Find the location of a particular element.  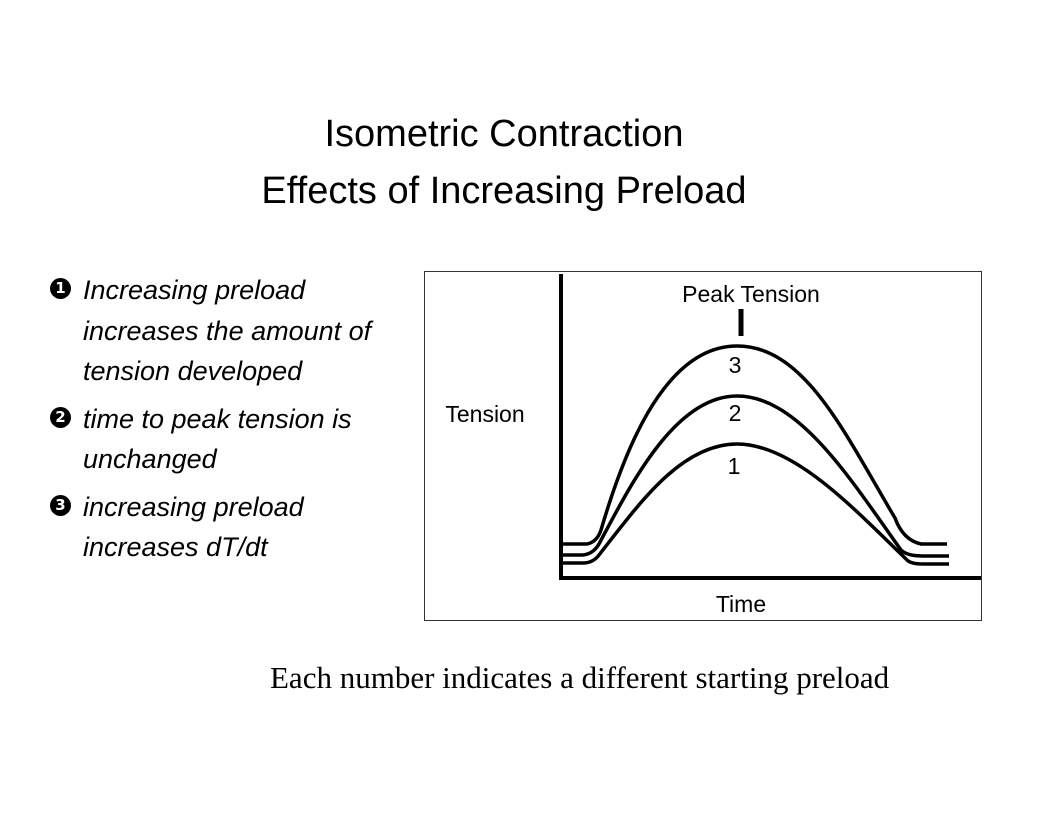

bullet-text: increasing preload is located at coordinates (193, 506).